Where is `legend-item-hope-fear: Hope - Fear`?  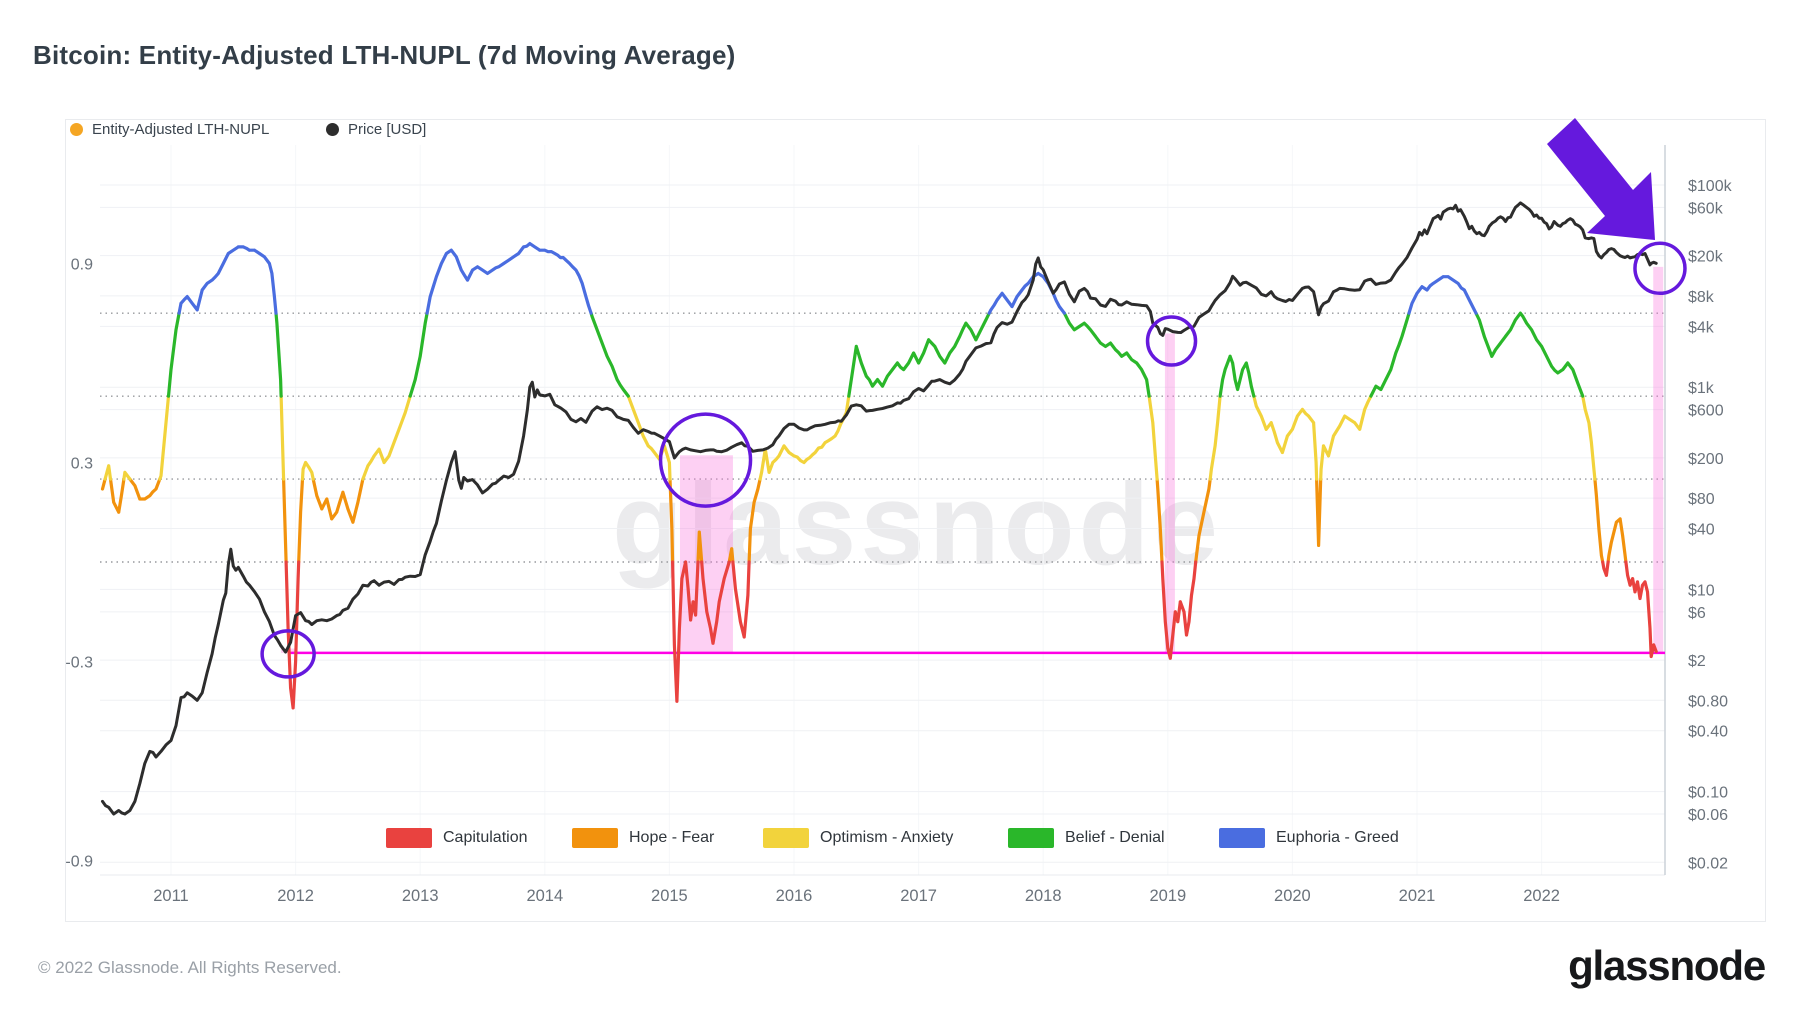
legend-item-hope-fear: Hope - Fear is located at coordinates (643, 838).